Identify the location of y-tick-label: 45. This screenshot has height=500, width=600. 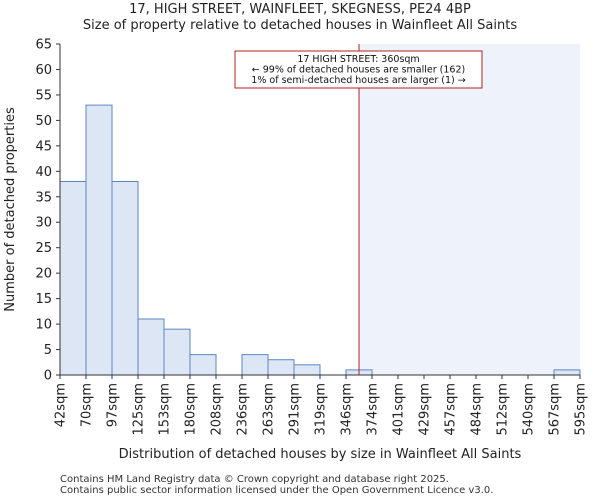
(43, 146).